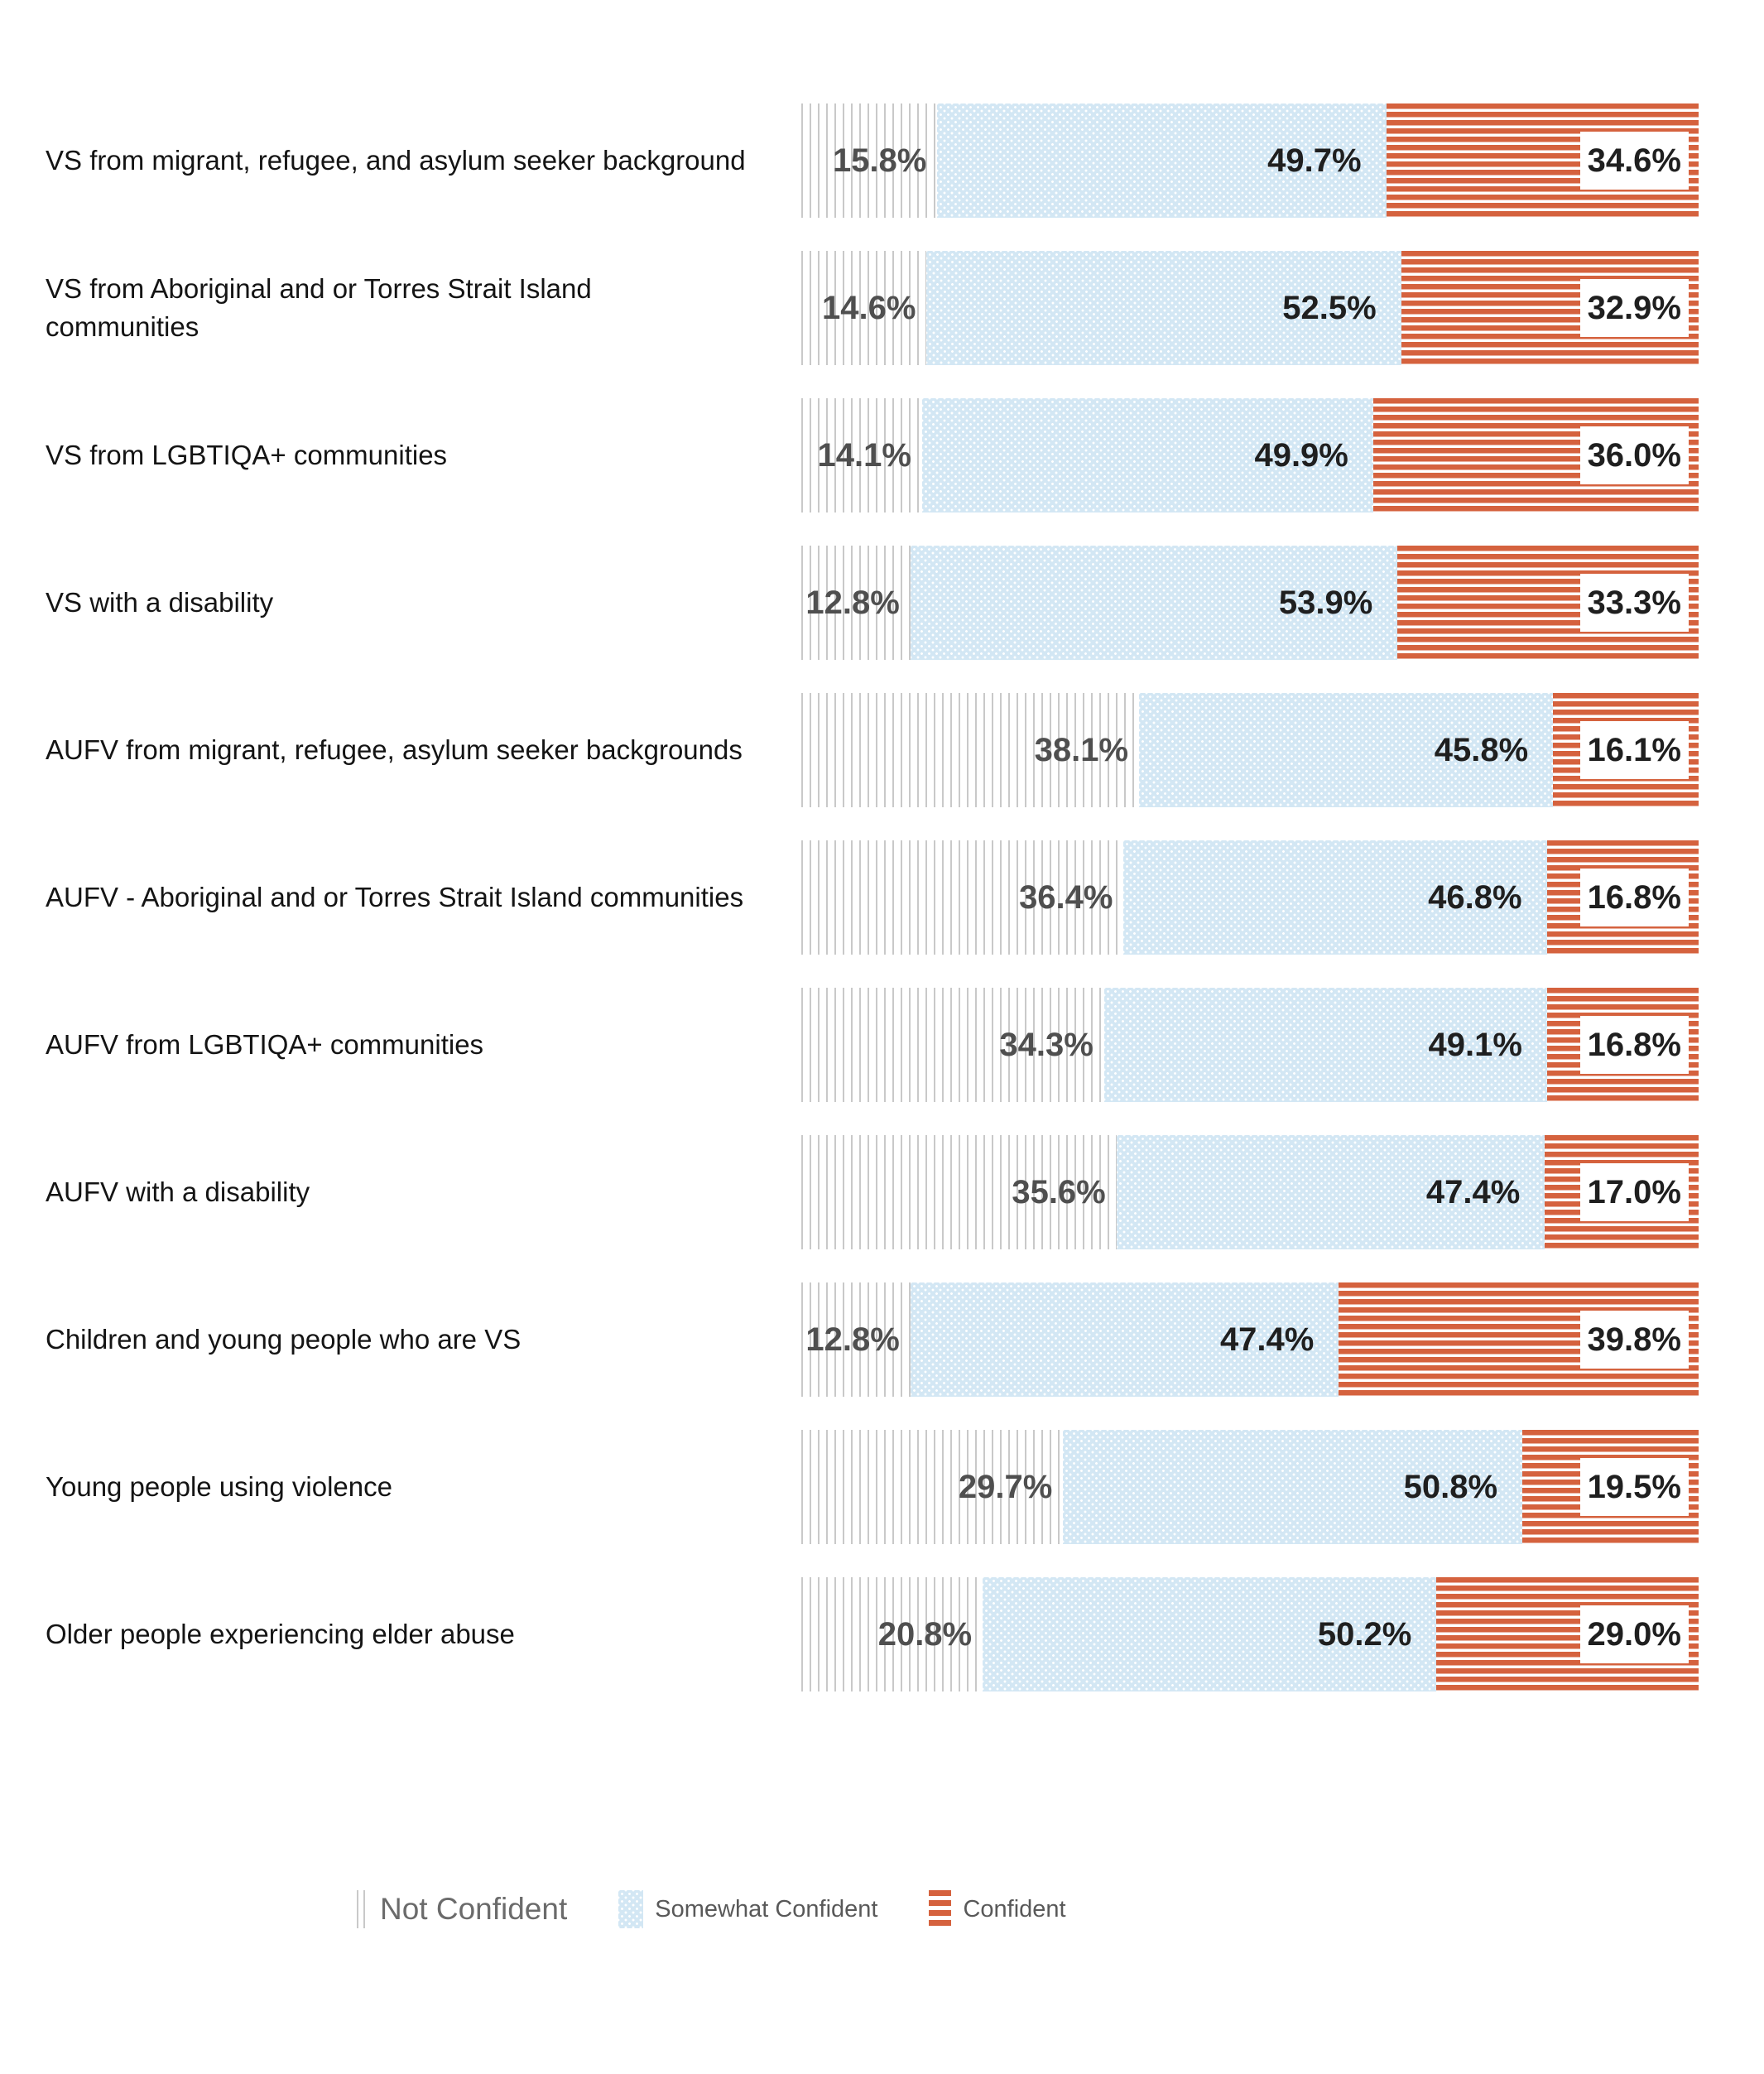 This screenshot has height=2074, width=1764. I want to click on stacked-bar: 35.6% 47.4% 17.0%, so click(1247, 1192).